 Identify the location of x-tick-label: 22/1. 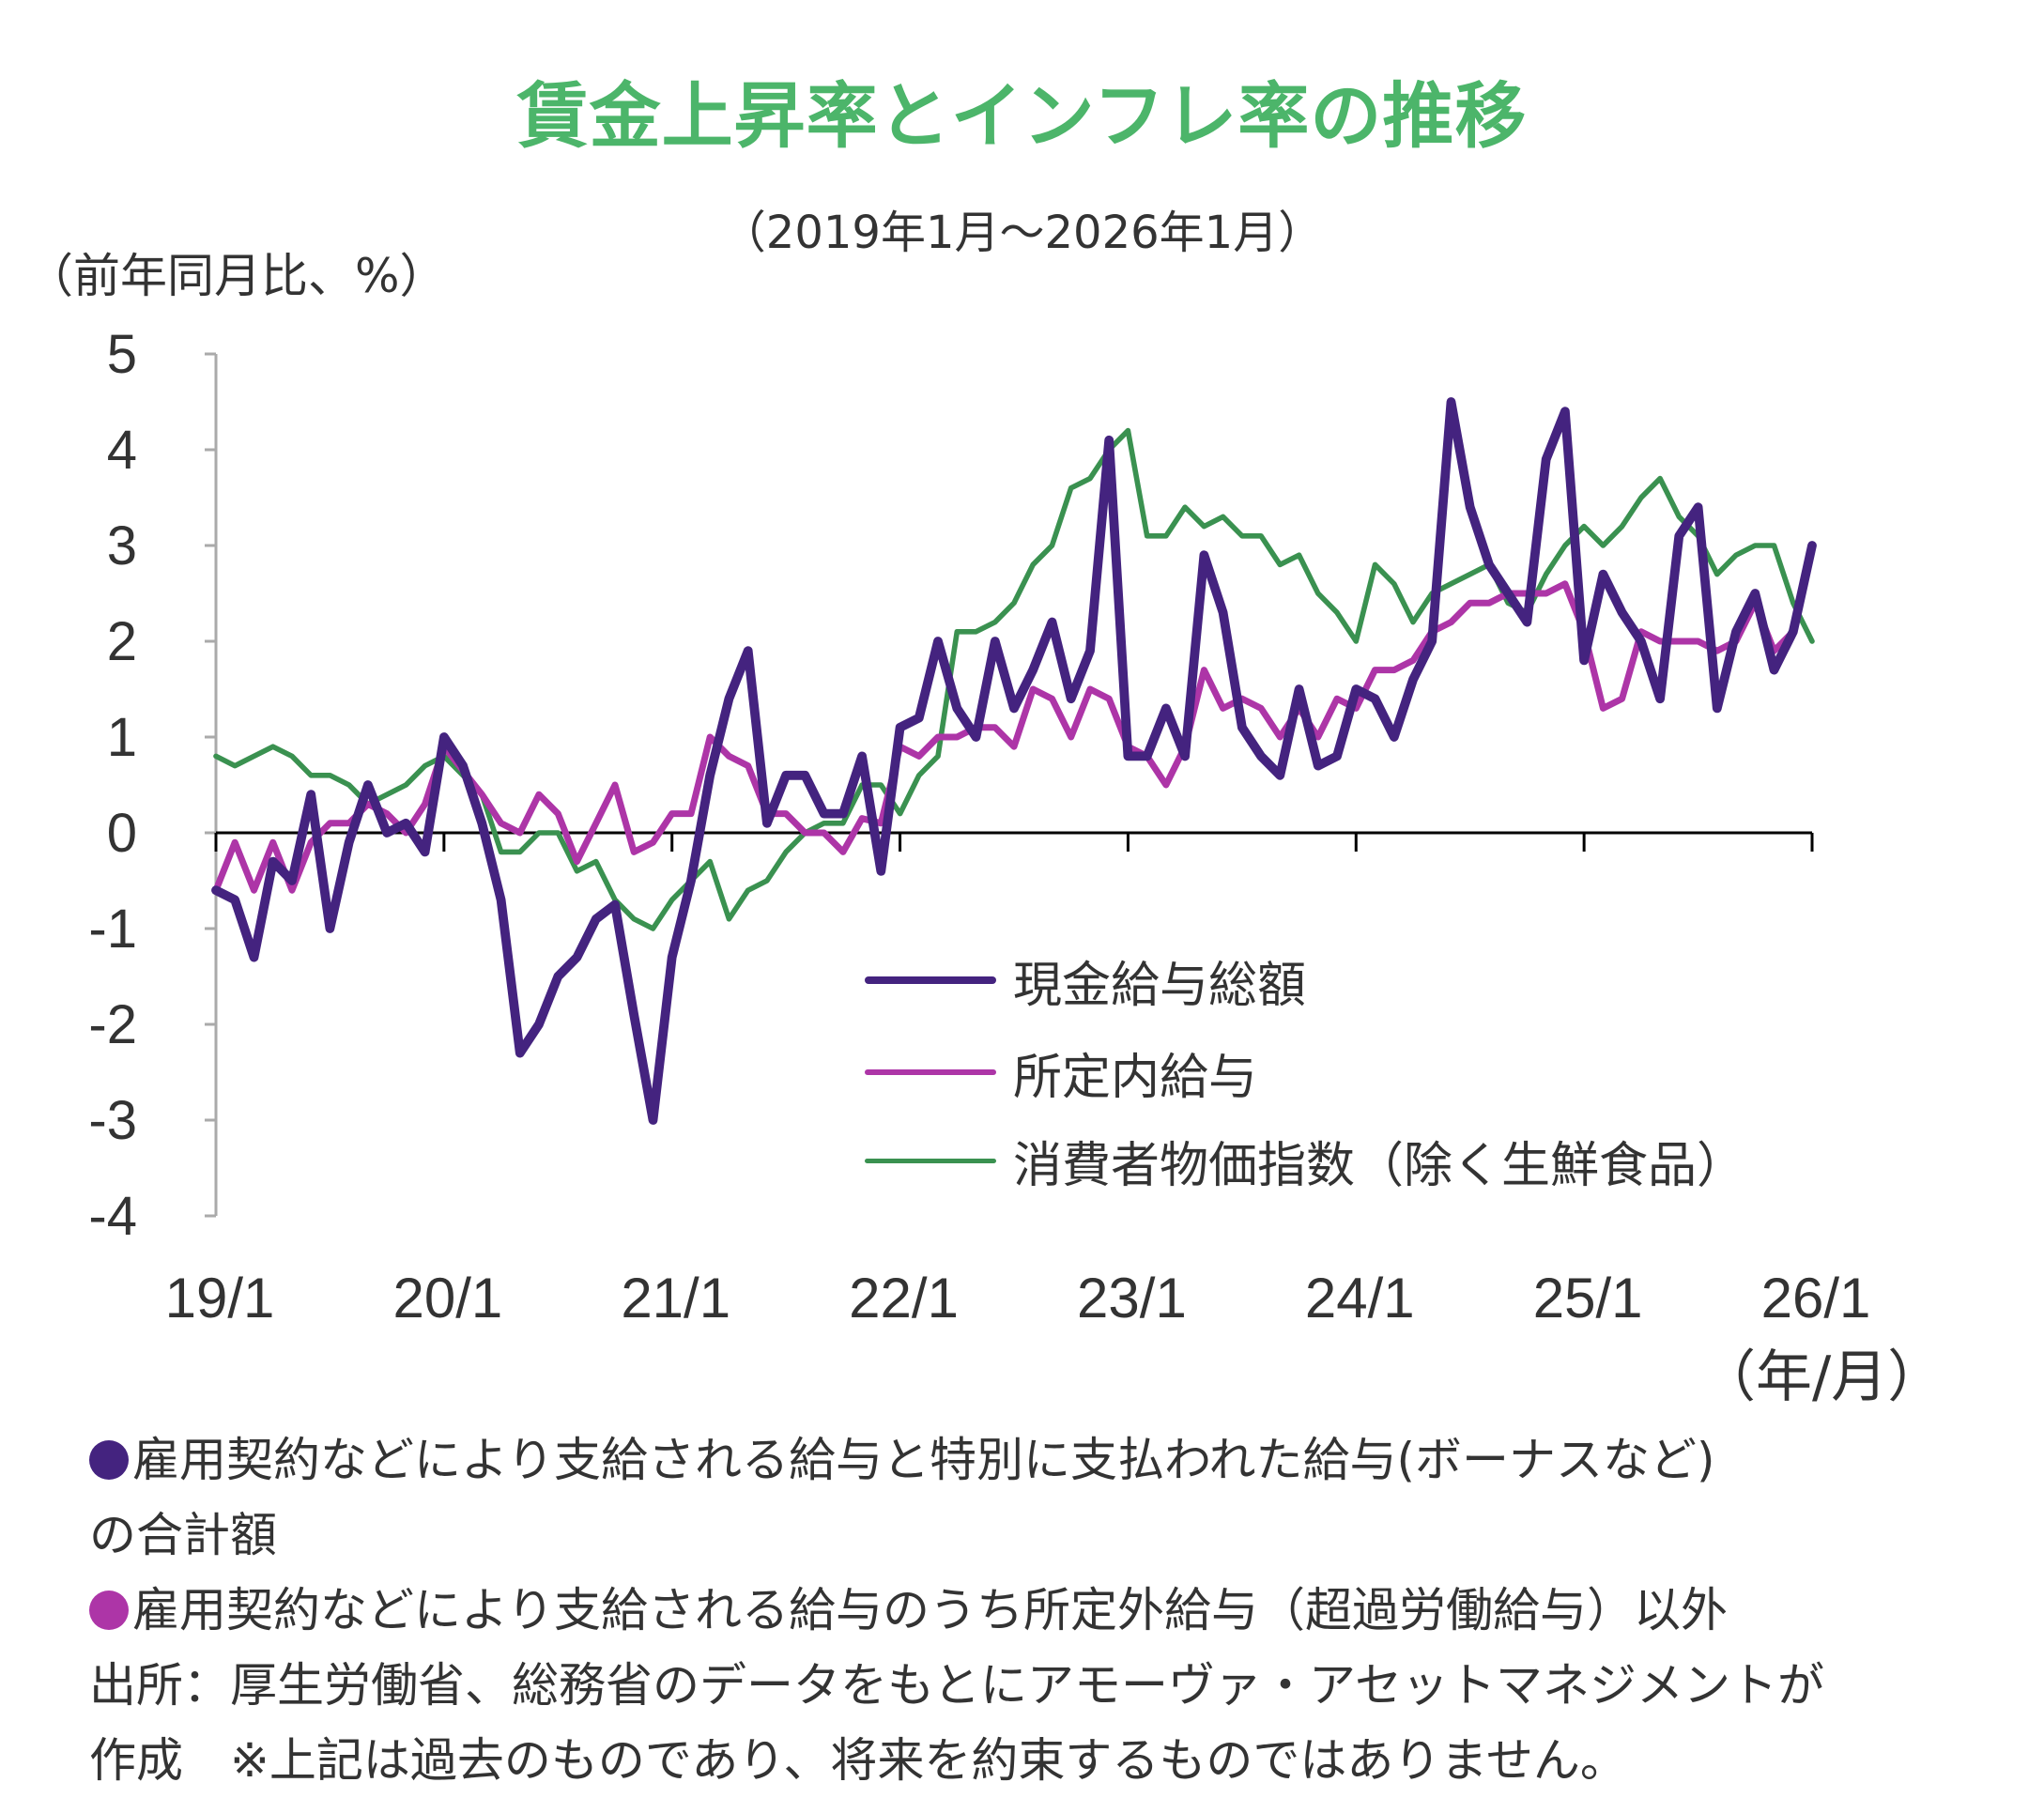
(904, 1298).